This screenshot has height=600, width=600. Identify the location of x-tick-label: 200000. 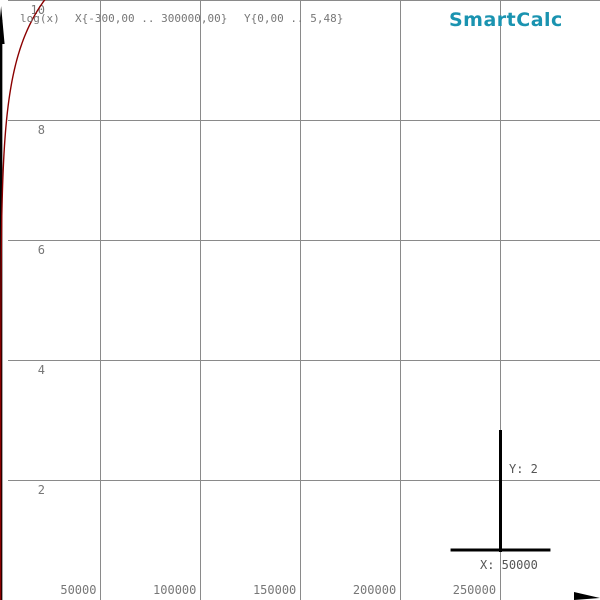
(374, 590).